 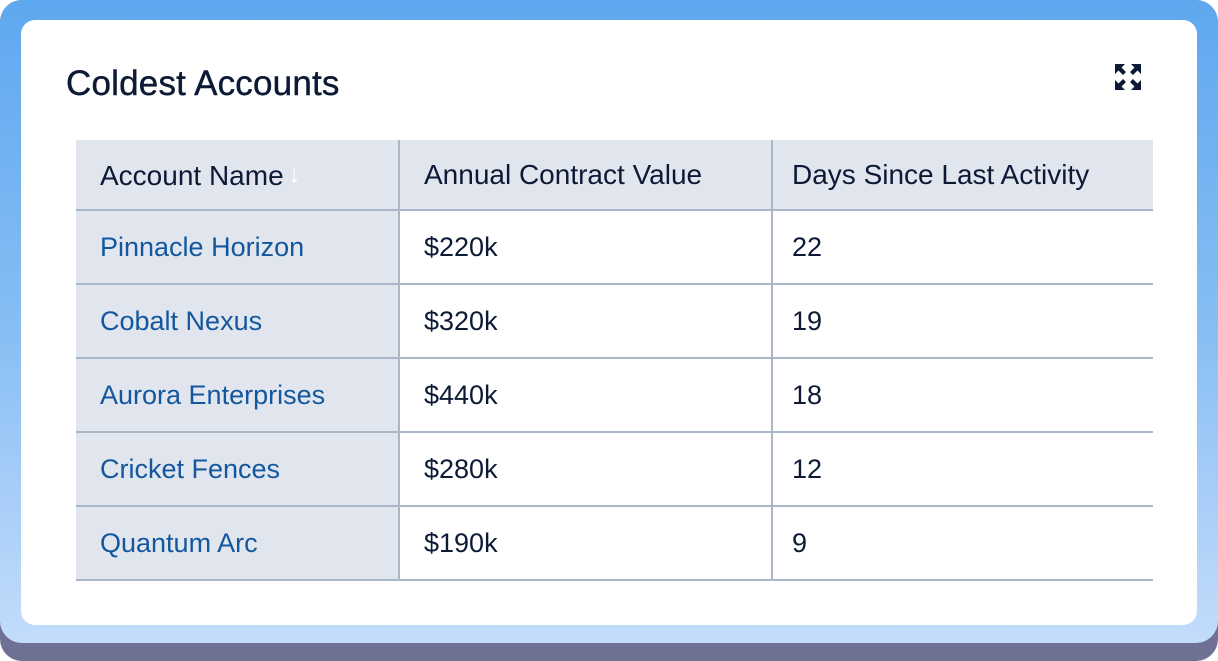 I want to click on account-name-cell: Pinnacle Horizon, so click(x=238, y=247).